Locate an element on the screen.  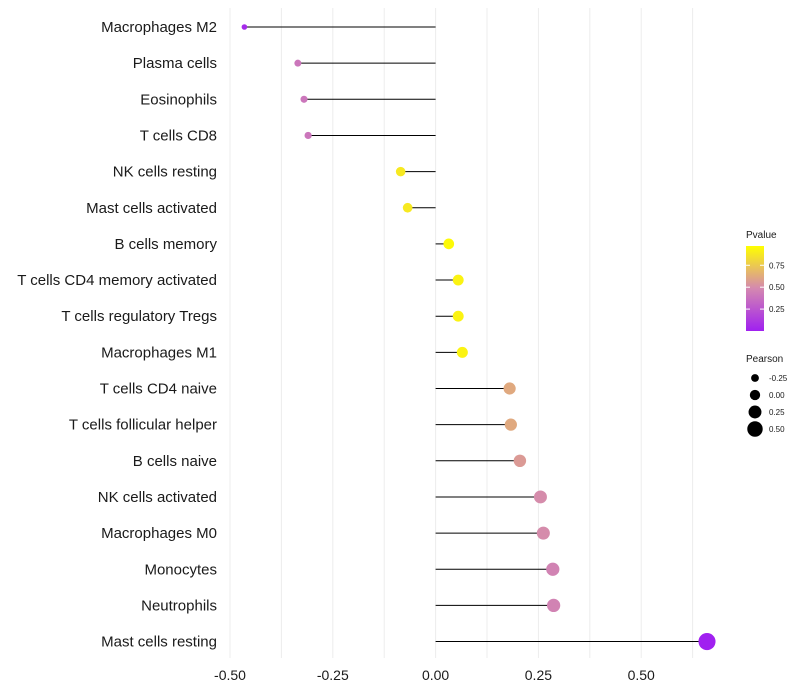
category-label: T cells regulatory Tregs is located at coordinates (139, 316).